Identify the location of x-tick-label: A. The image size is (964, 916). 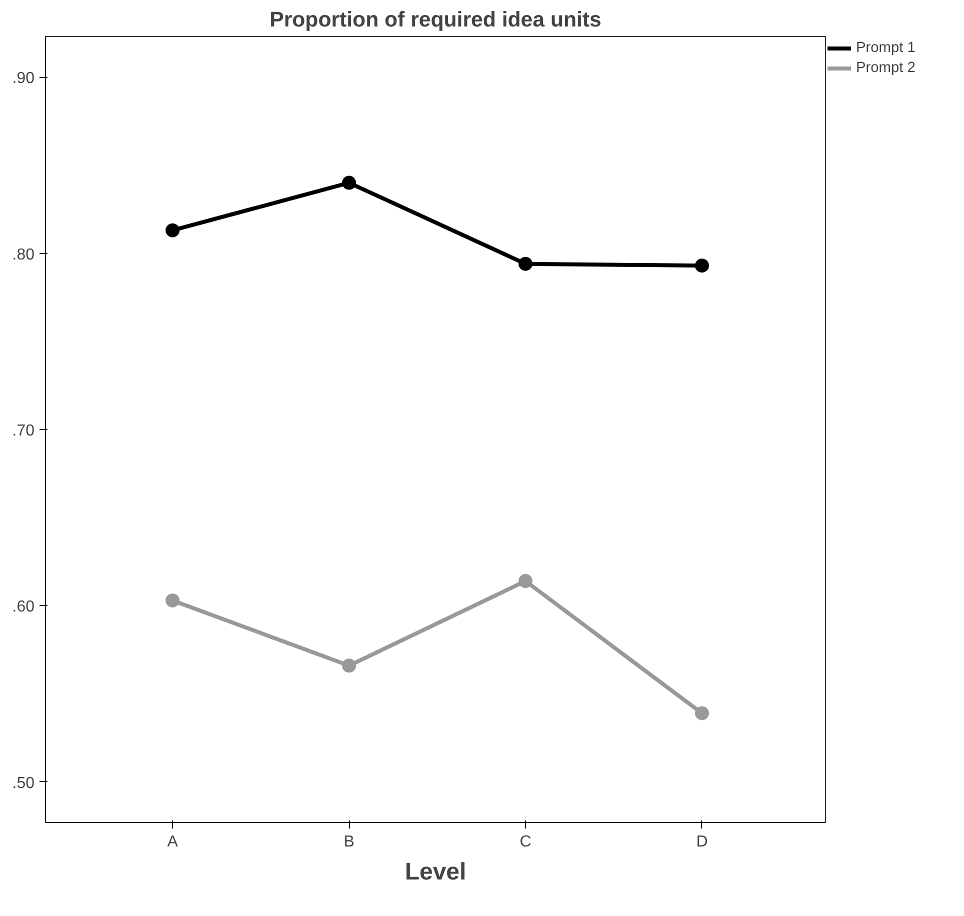
(172, 842).